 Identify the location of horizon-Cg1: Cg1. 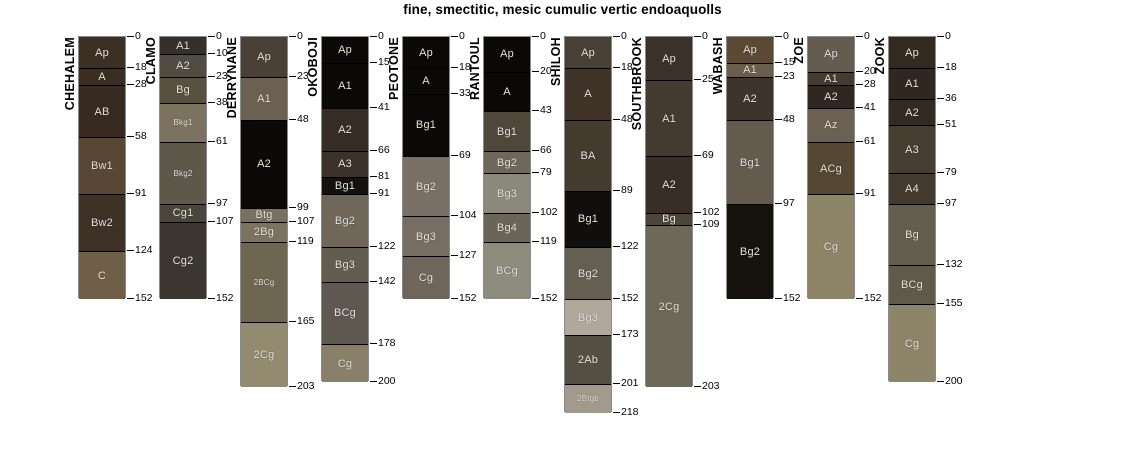
(183, 213).